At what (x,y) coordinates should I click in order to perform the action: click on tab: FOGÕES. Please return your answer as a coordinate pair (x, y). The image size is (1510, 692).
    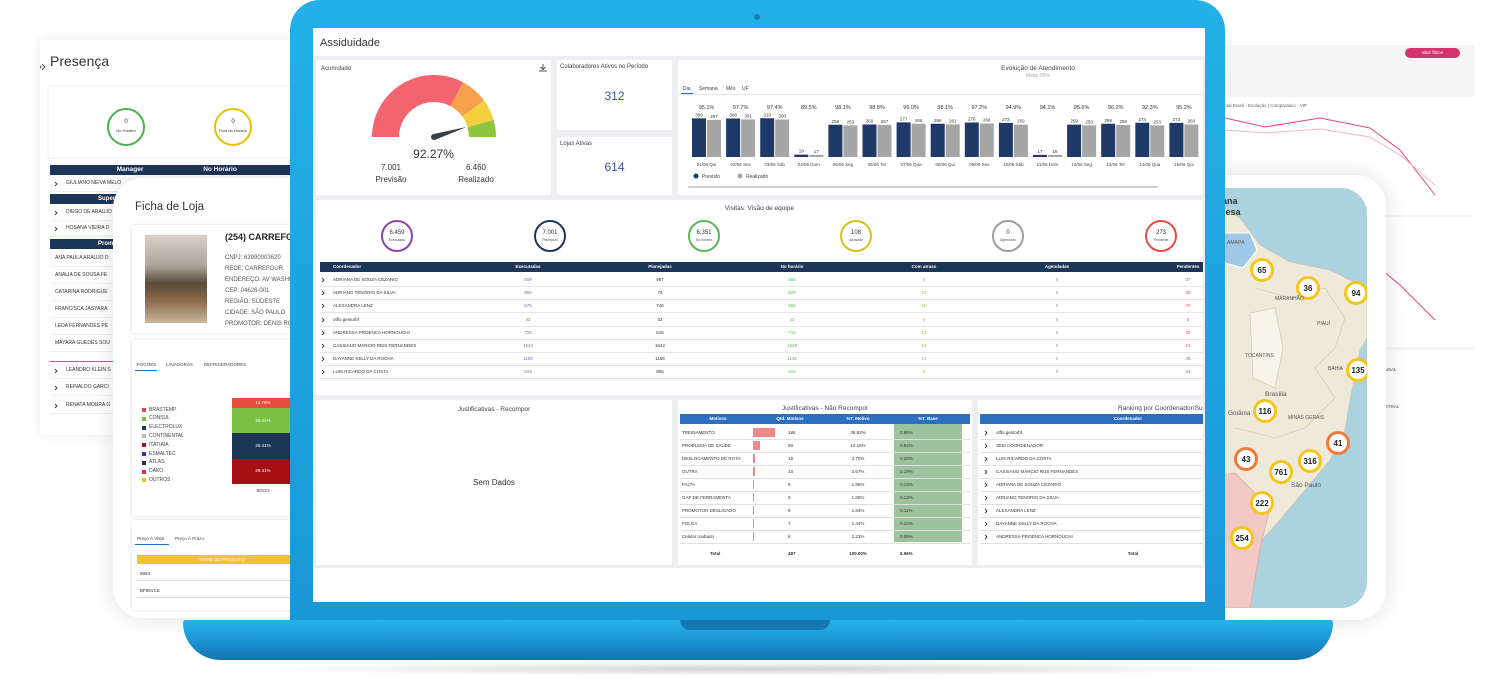
    Looking at the image, I should click on (147, 364).